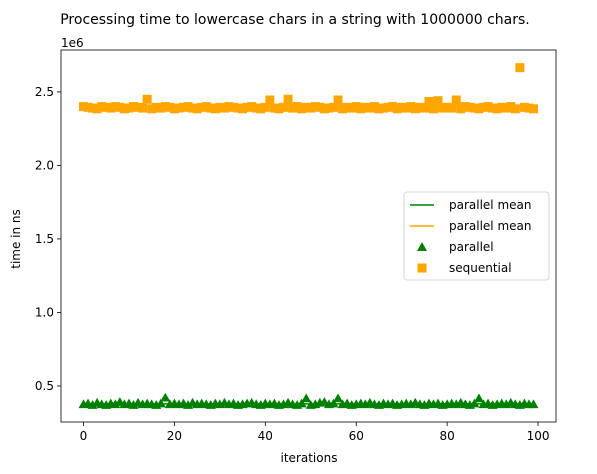 The height and width of the screenshot is (474, 597). I want to click on x-axis-label: iterations, so click(309, 458).